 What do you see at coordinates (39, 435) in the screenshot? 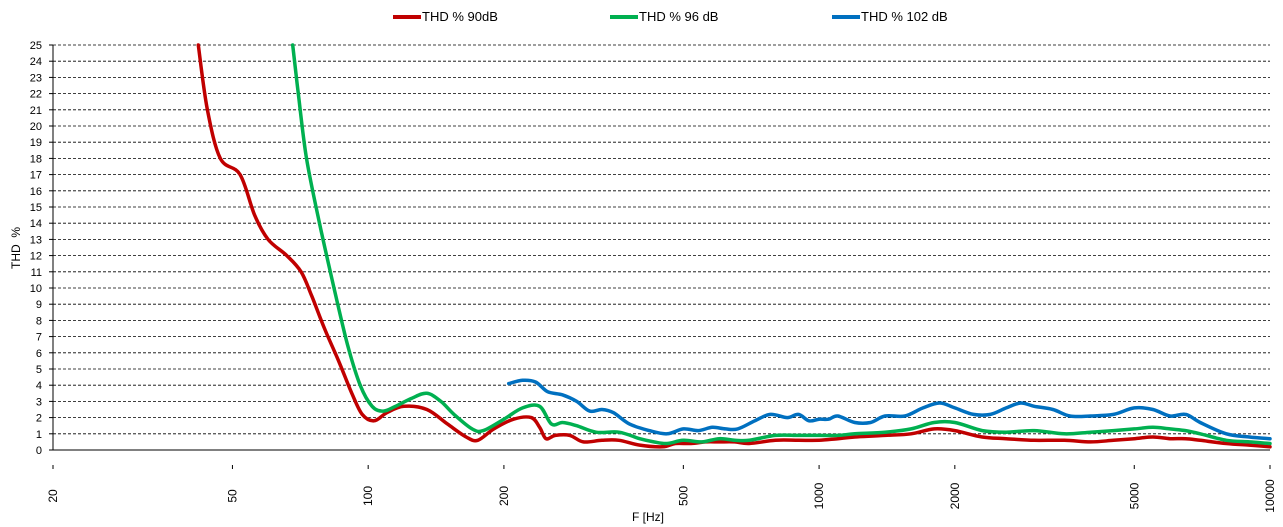
I see `y-tick-label: 1` at bounding box center [39, 435].